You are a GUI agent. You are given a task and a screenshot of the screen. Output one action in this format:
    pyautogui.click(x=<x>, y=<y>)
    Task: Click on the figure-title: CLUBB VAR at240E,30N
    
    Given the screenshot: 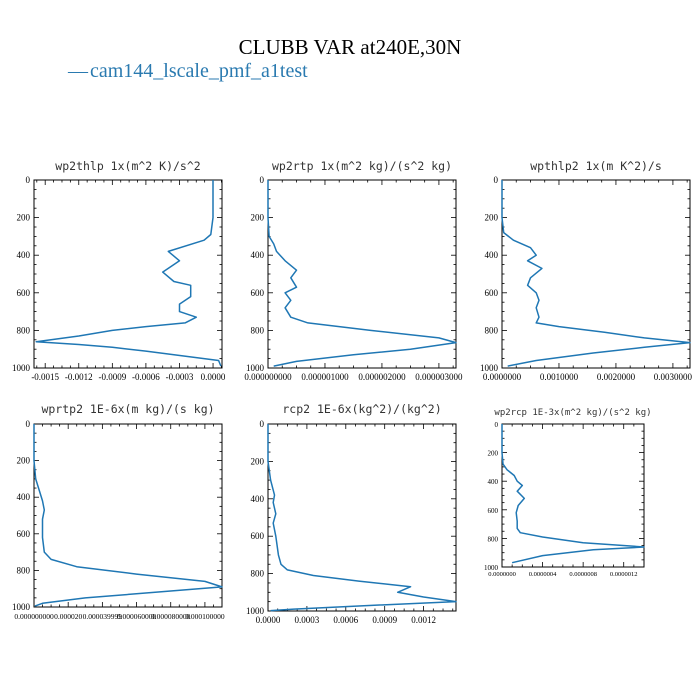 What is the action you would take?
    pyautogui.click(x=350, y=47)
    